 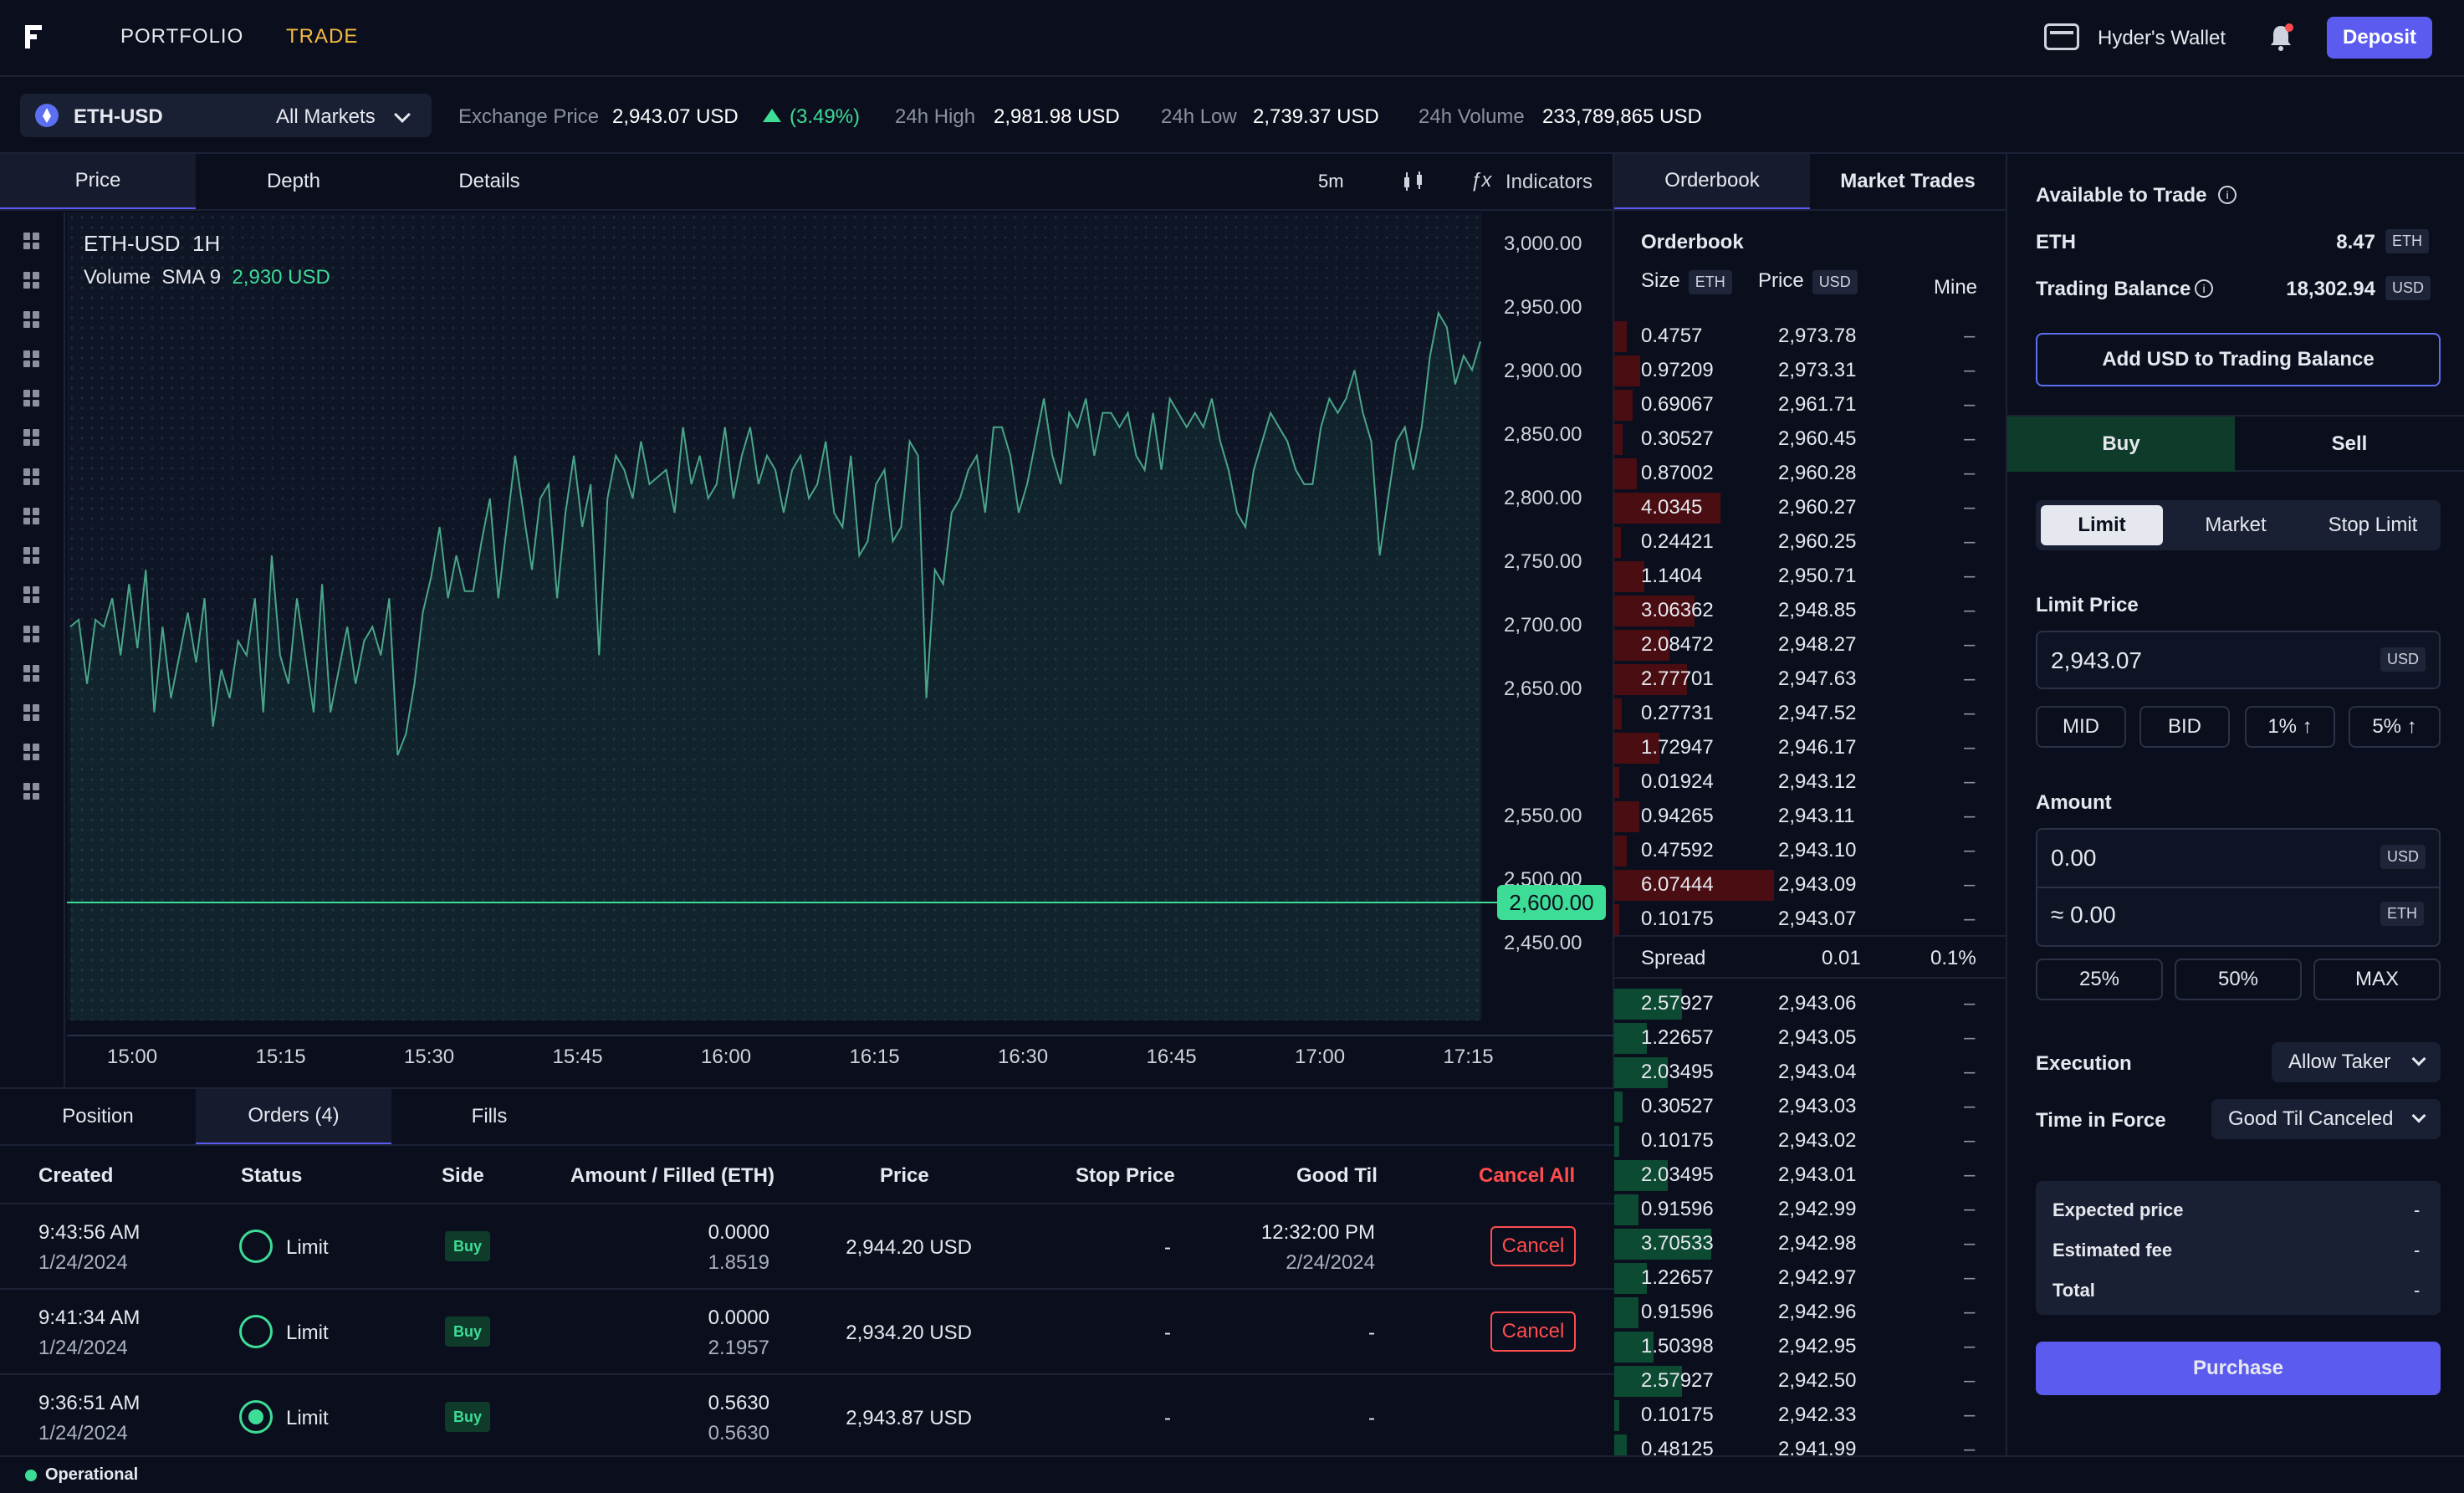 I want to click on bid-row: 1.50398 2,942.95 –, so click(x=1809, y=1347).